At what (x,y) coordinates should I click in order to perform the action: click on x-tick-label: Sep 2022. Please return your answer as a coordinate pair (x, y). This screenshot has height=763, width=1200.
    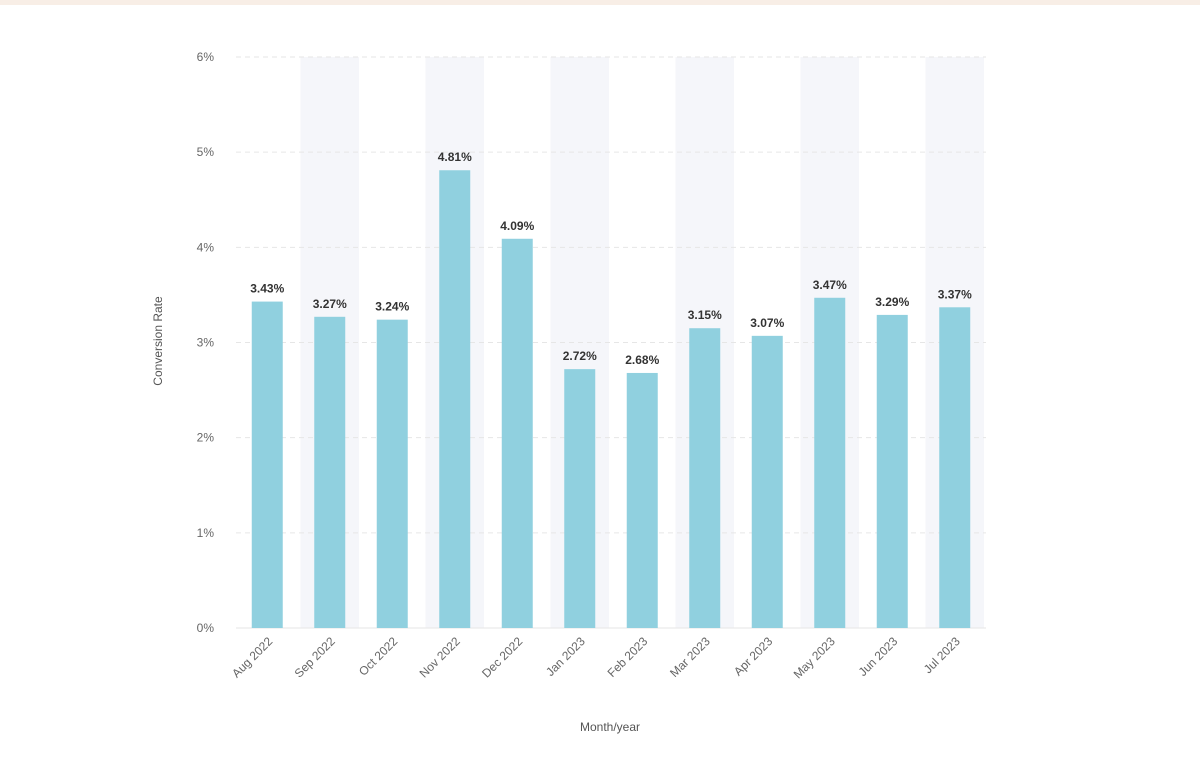
    Looking at the image, I should click on (315, 657).